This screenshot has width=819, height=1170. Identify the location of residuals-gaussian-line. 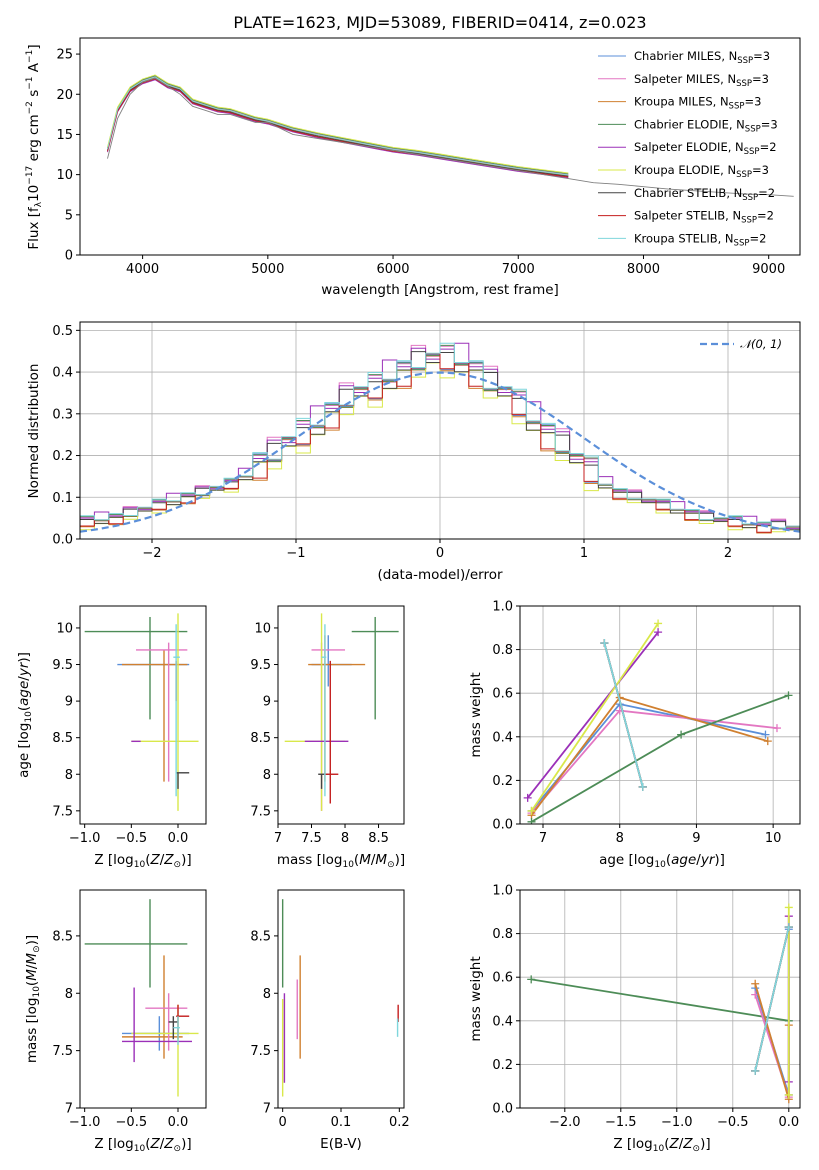
(440, 452).